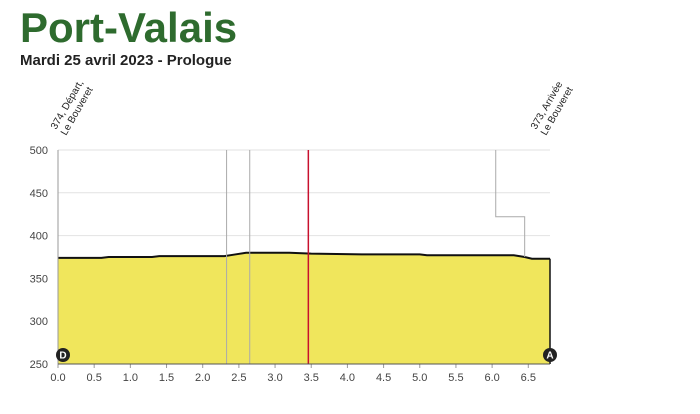 The width and height of the screenshot is (700, 414). What do you see at coordinates (39, 151) in the screenshot?
I see `y-tick-label: 500` at bounding box center [39, 151].